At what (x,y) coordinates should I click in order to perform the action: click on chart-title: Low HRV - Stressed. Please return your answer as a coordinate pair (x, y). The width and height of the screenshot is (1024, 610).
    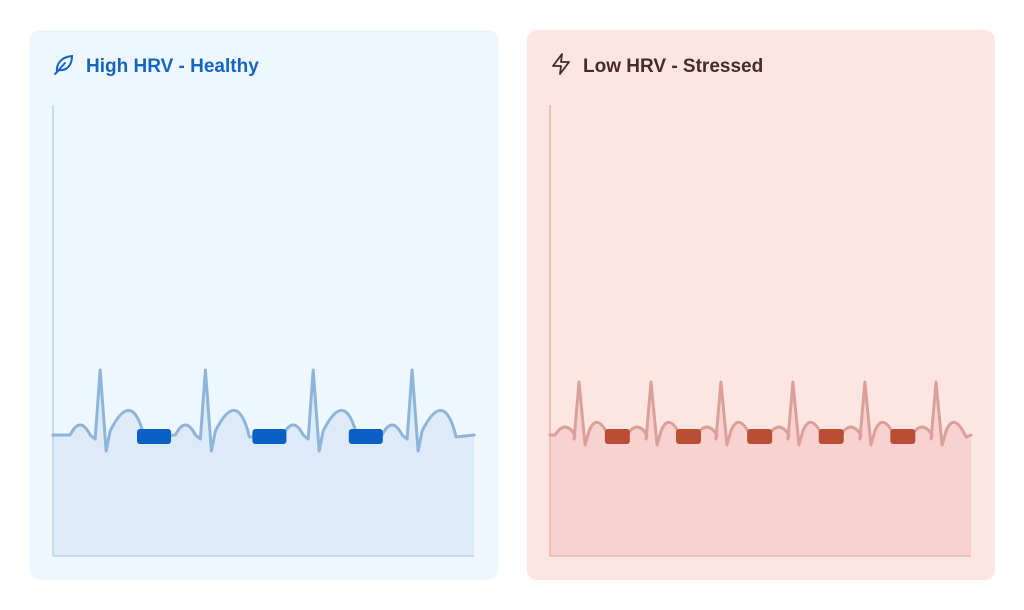
    Looking at the image, I should click on (673, 66).